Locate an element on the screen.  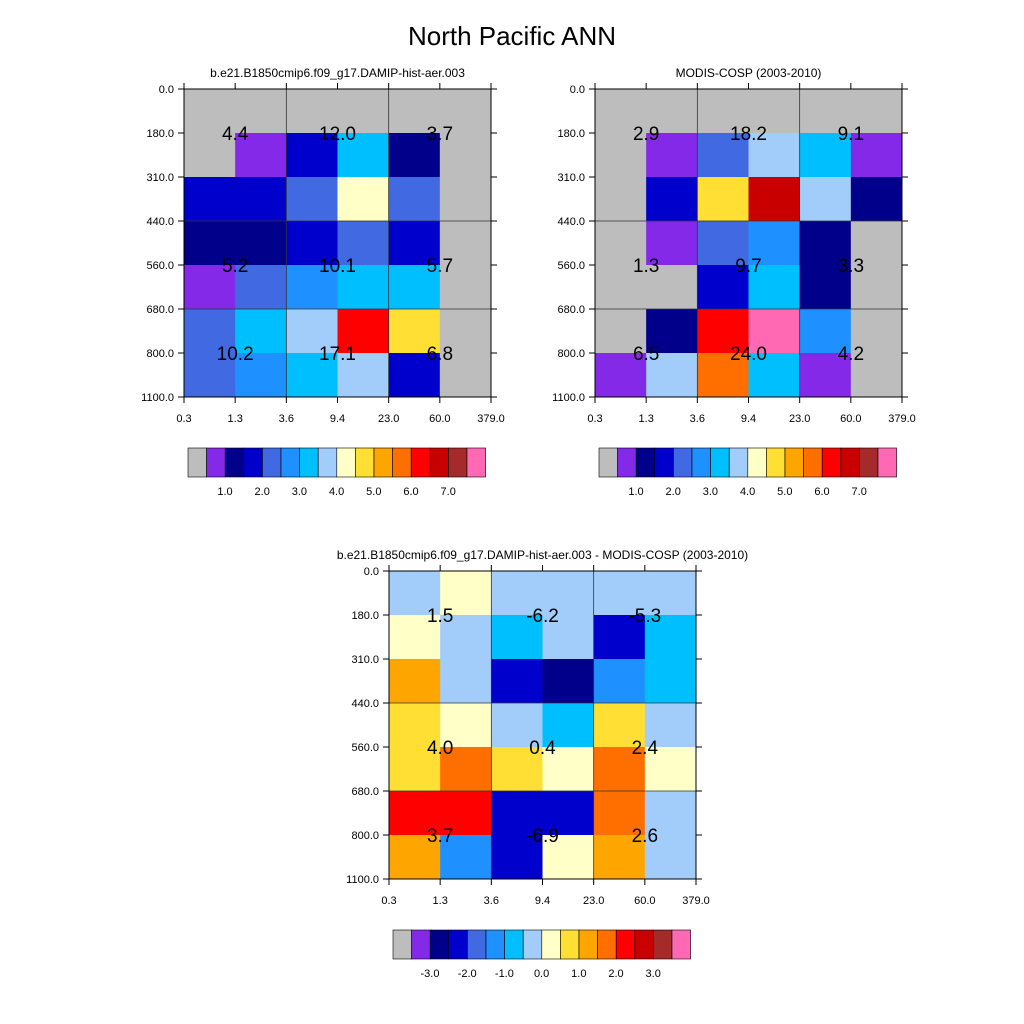
overlay-value: 3.3 is located at coordinates (851, 266).